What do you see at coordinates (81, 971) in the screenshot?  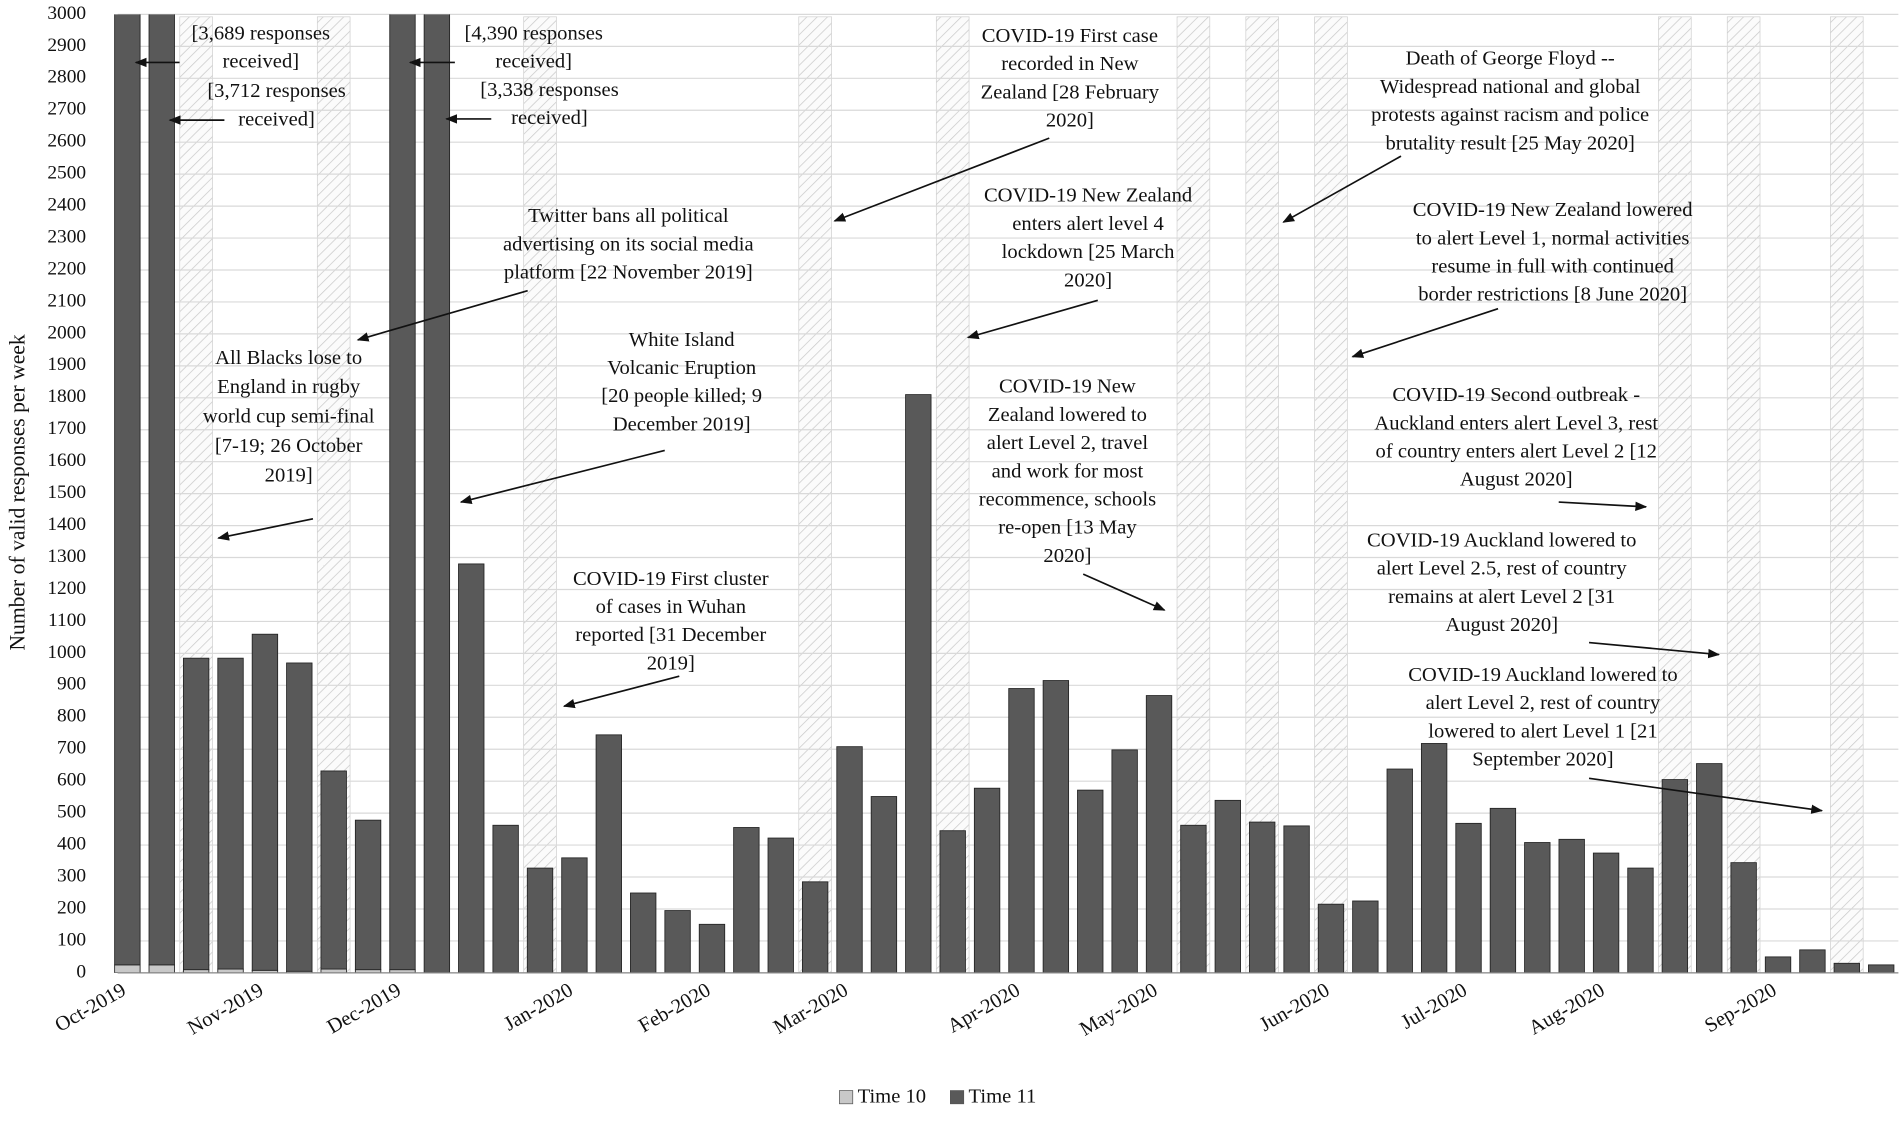 I see `y-tick-label: 0` at bounding box center [81, 971].